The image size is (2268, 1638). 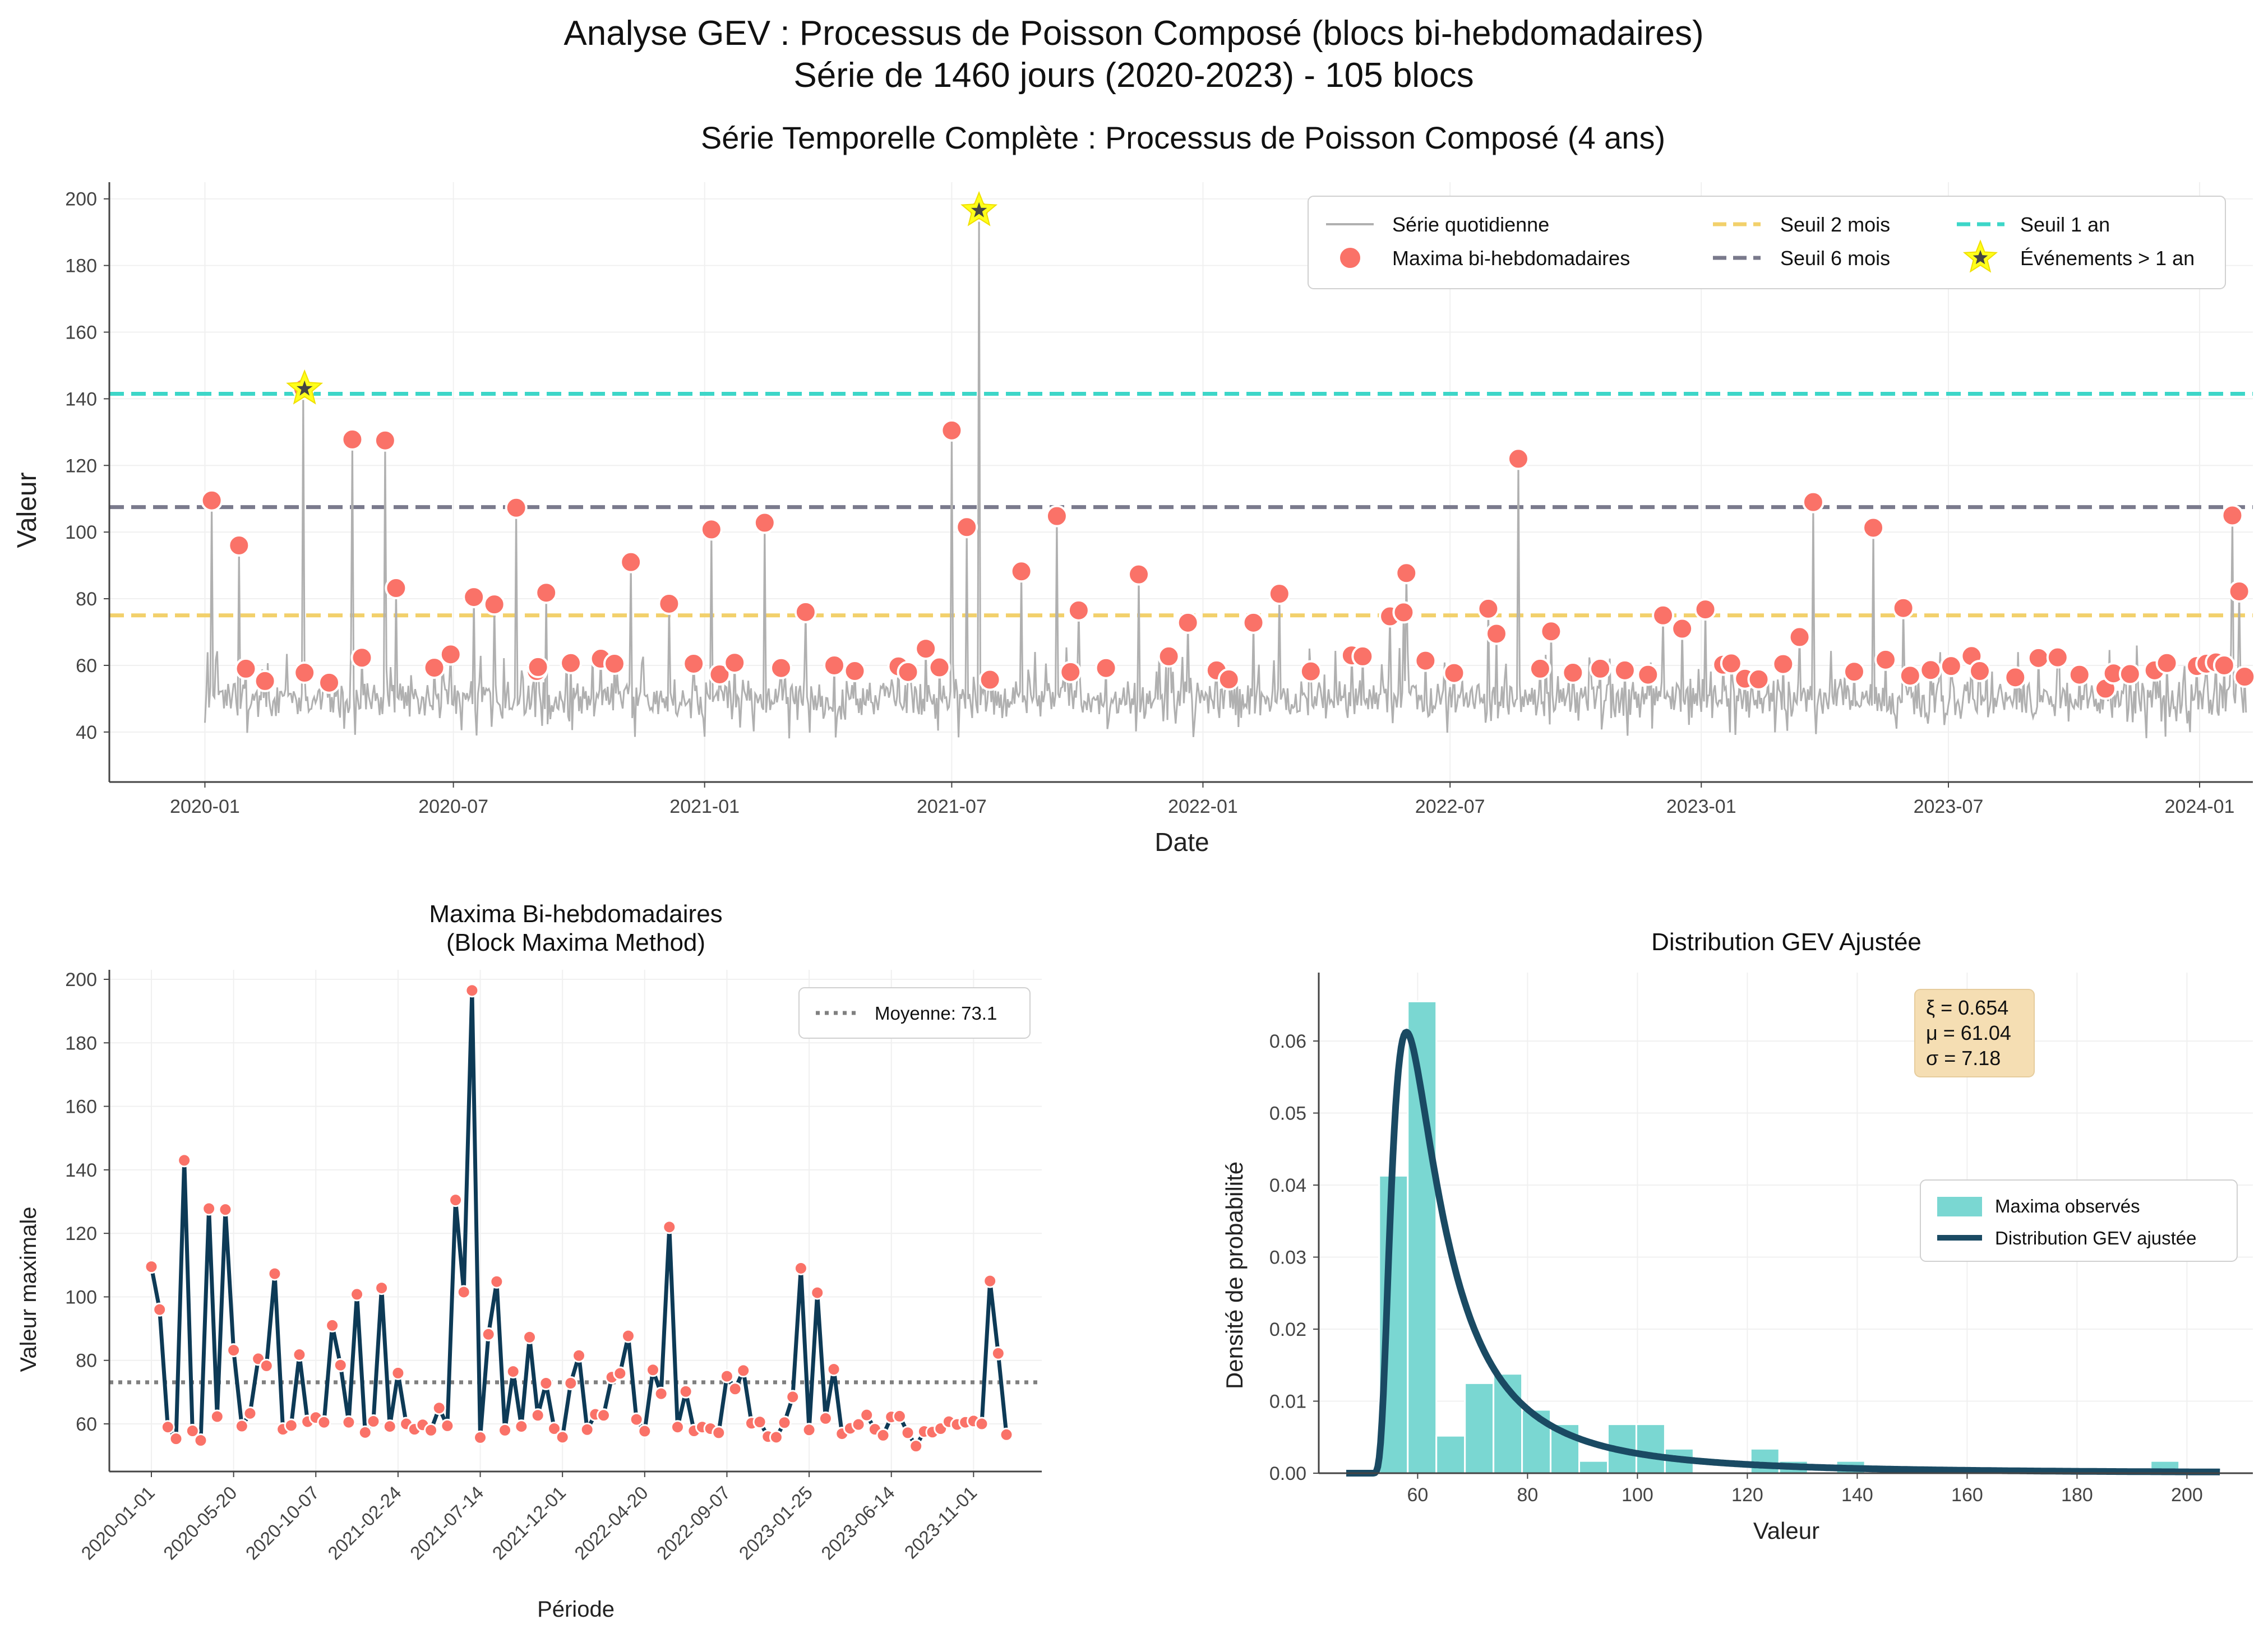 What do you see at coordinates (2068, 1206) in the screenshot?
I see `legend-hist-label: Maxima observés` at bounding box center [2068, 1206].